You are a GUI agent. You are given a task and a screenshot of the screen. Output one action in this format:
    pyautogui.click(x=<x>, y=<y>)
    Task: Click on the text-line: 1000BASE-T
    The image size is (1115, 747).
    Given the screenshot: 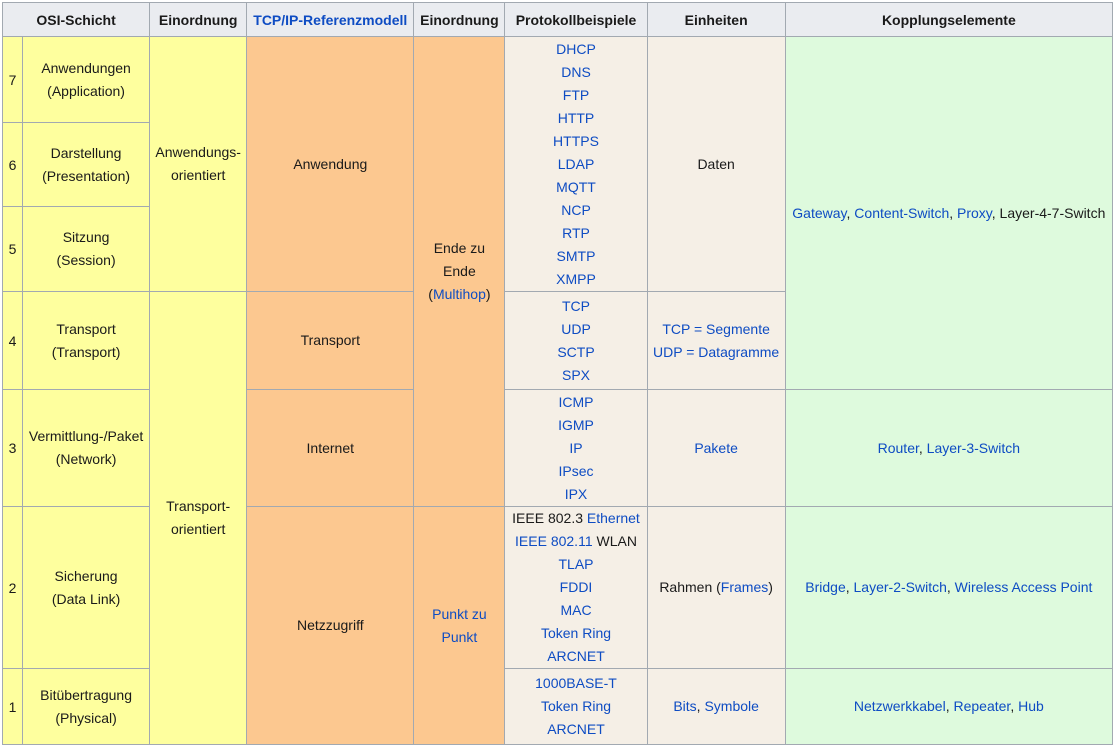 What is the action you would take?
    pyautogui.click(x=575, y=683)
    